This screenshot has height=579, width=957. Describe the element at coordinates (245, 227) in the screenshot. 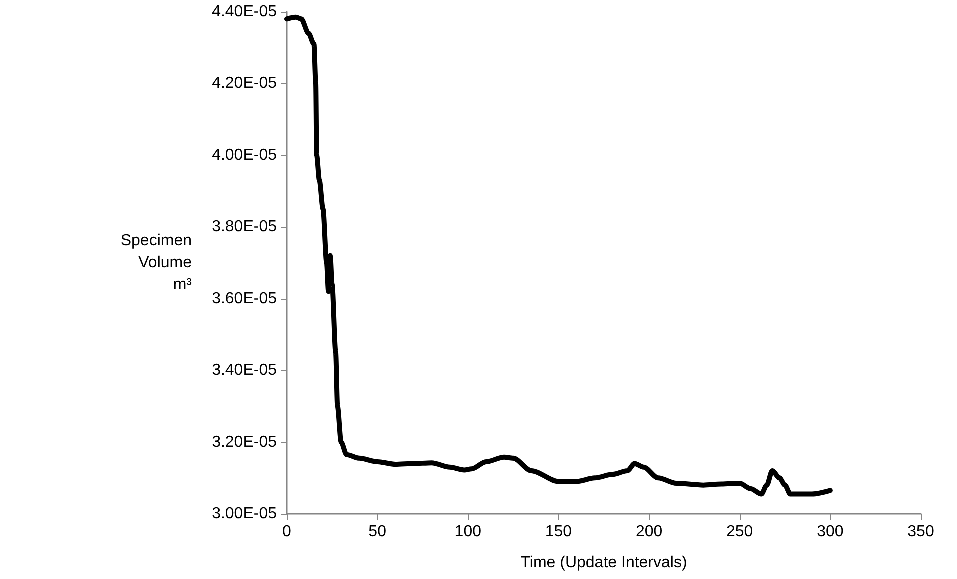

I see `y-tick-label: 3.80E-05` at that location.